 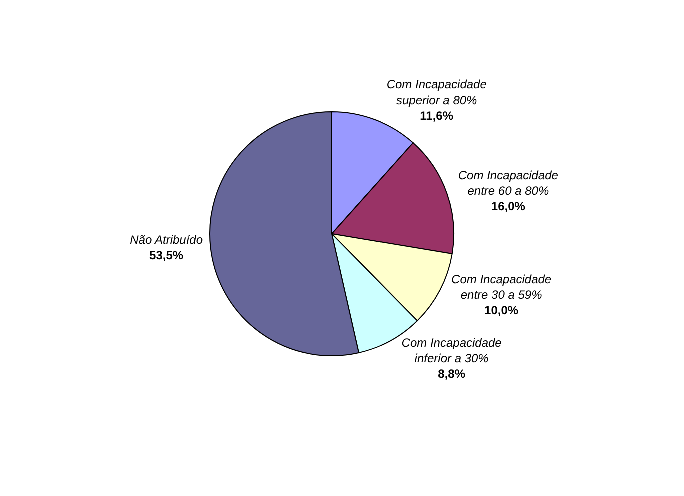 What do you see at coordinates (437, 93) in the screenshot?
I see `slice-label: Com Incapacidade superior a 80%` at bounding box center [437, 93].